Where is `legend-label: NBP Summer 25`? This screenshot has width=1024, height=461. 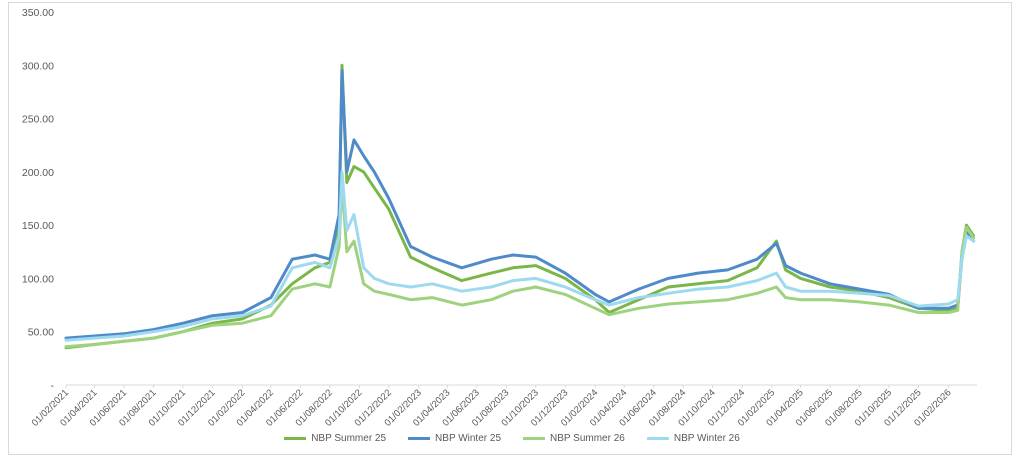 legend-label: NBP Summer 25 is located at coordinates (349, 438).